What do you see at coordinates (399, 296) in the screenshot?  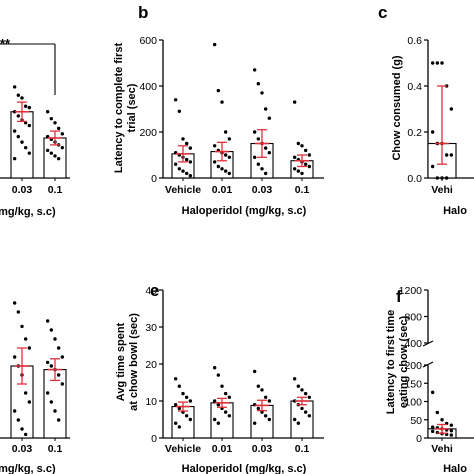 I see `panel-letter-f: f` at bounding box center [399, 296].